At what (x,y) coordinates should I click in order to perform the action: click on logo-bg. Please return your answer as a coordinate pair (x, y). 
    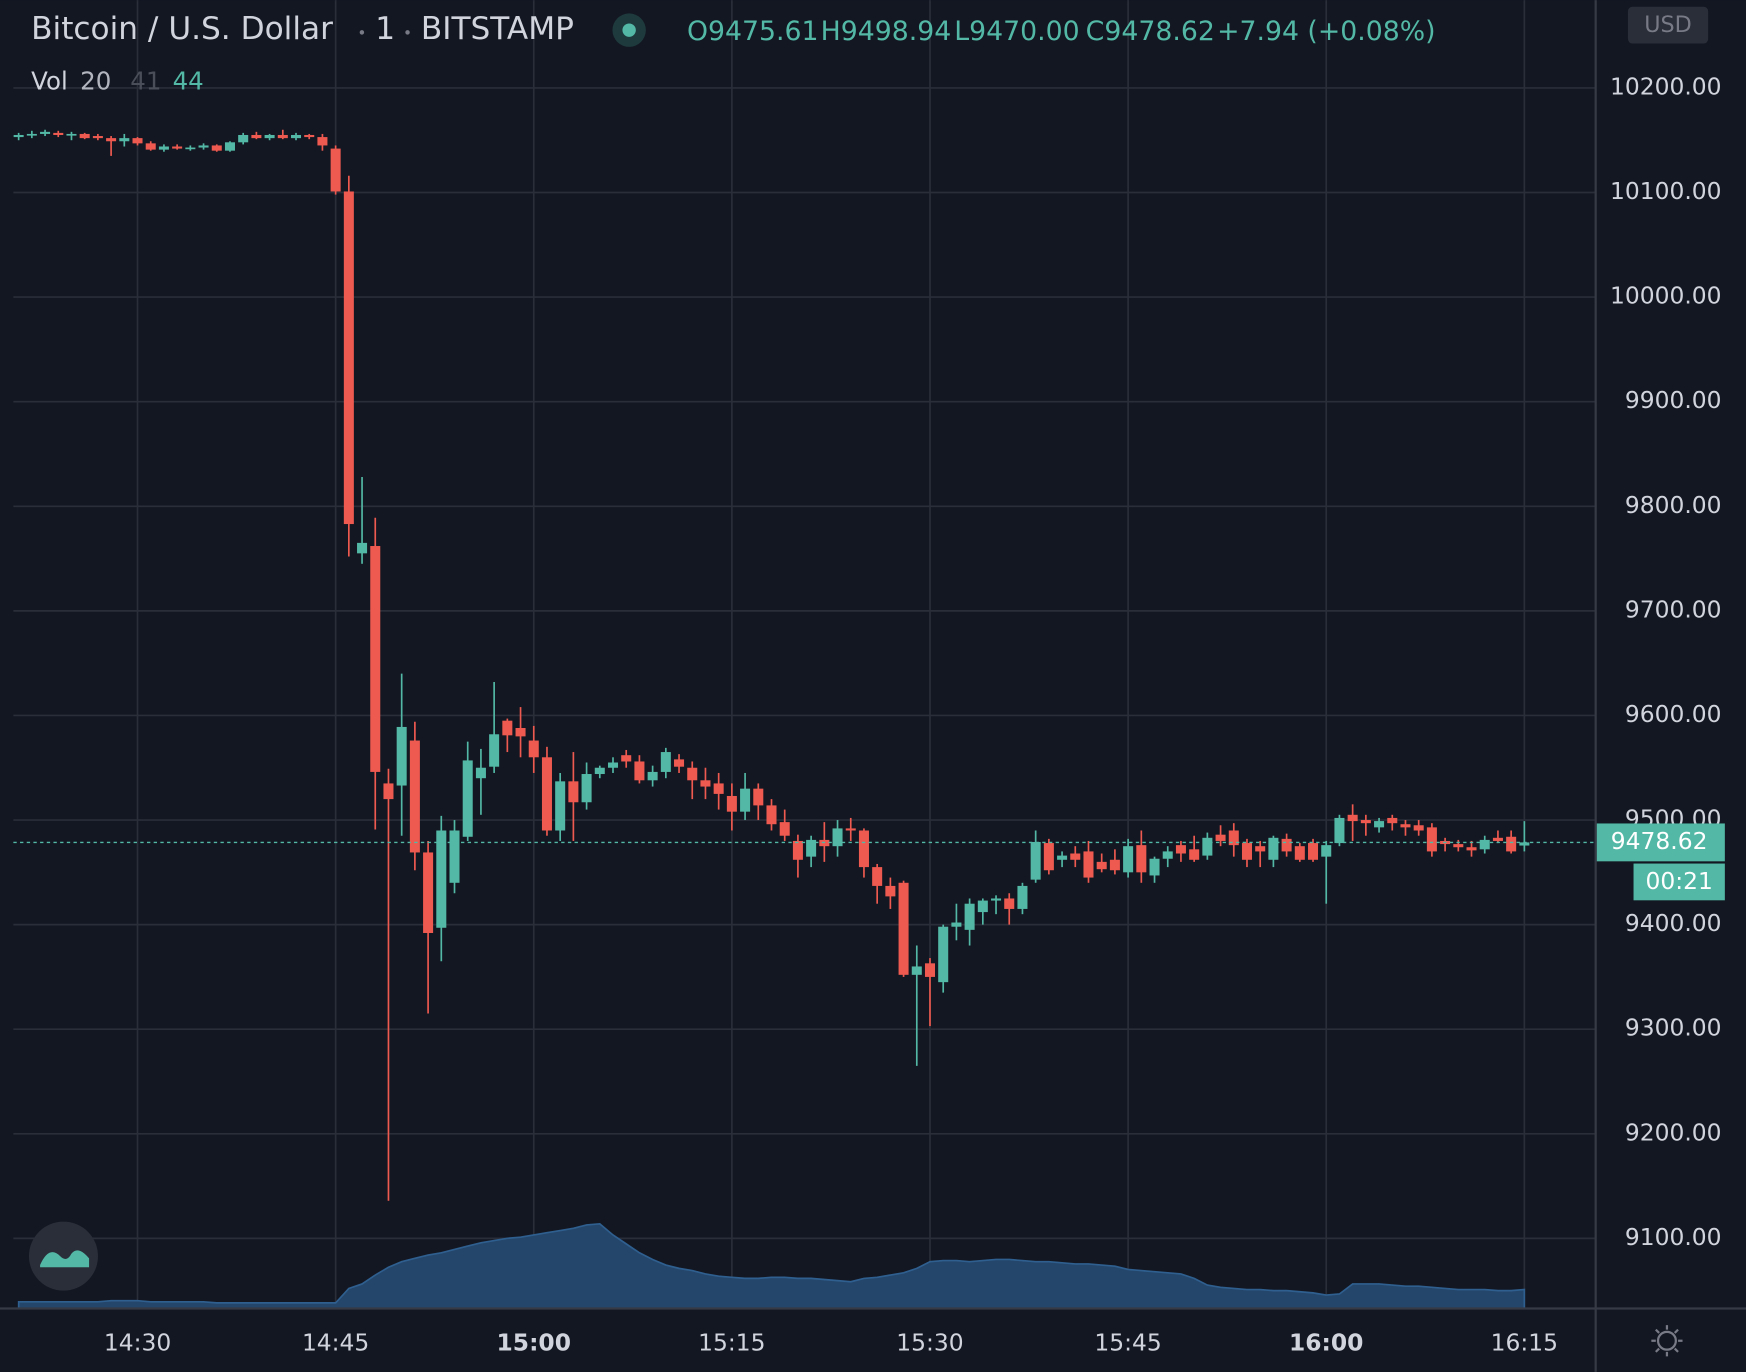
    Looking at the image, I should click on (63, 1256).